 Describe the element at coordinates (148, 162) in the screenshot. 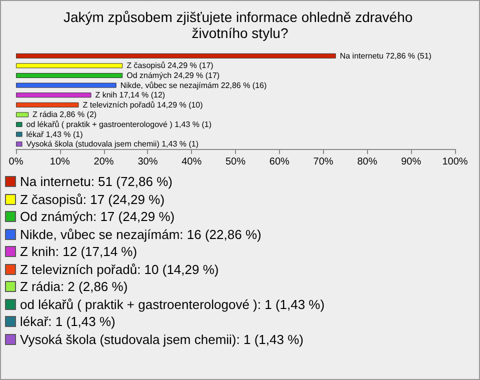

I see `x-tick-label: 30%` at that location.